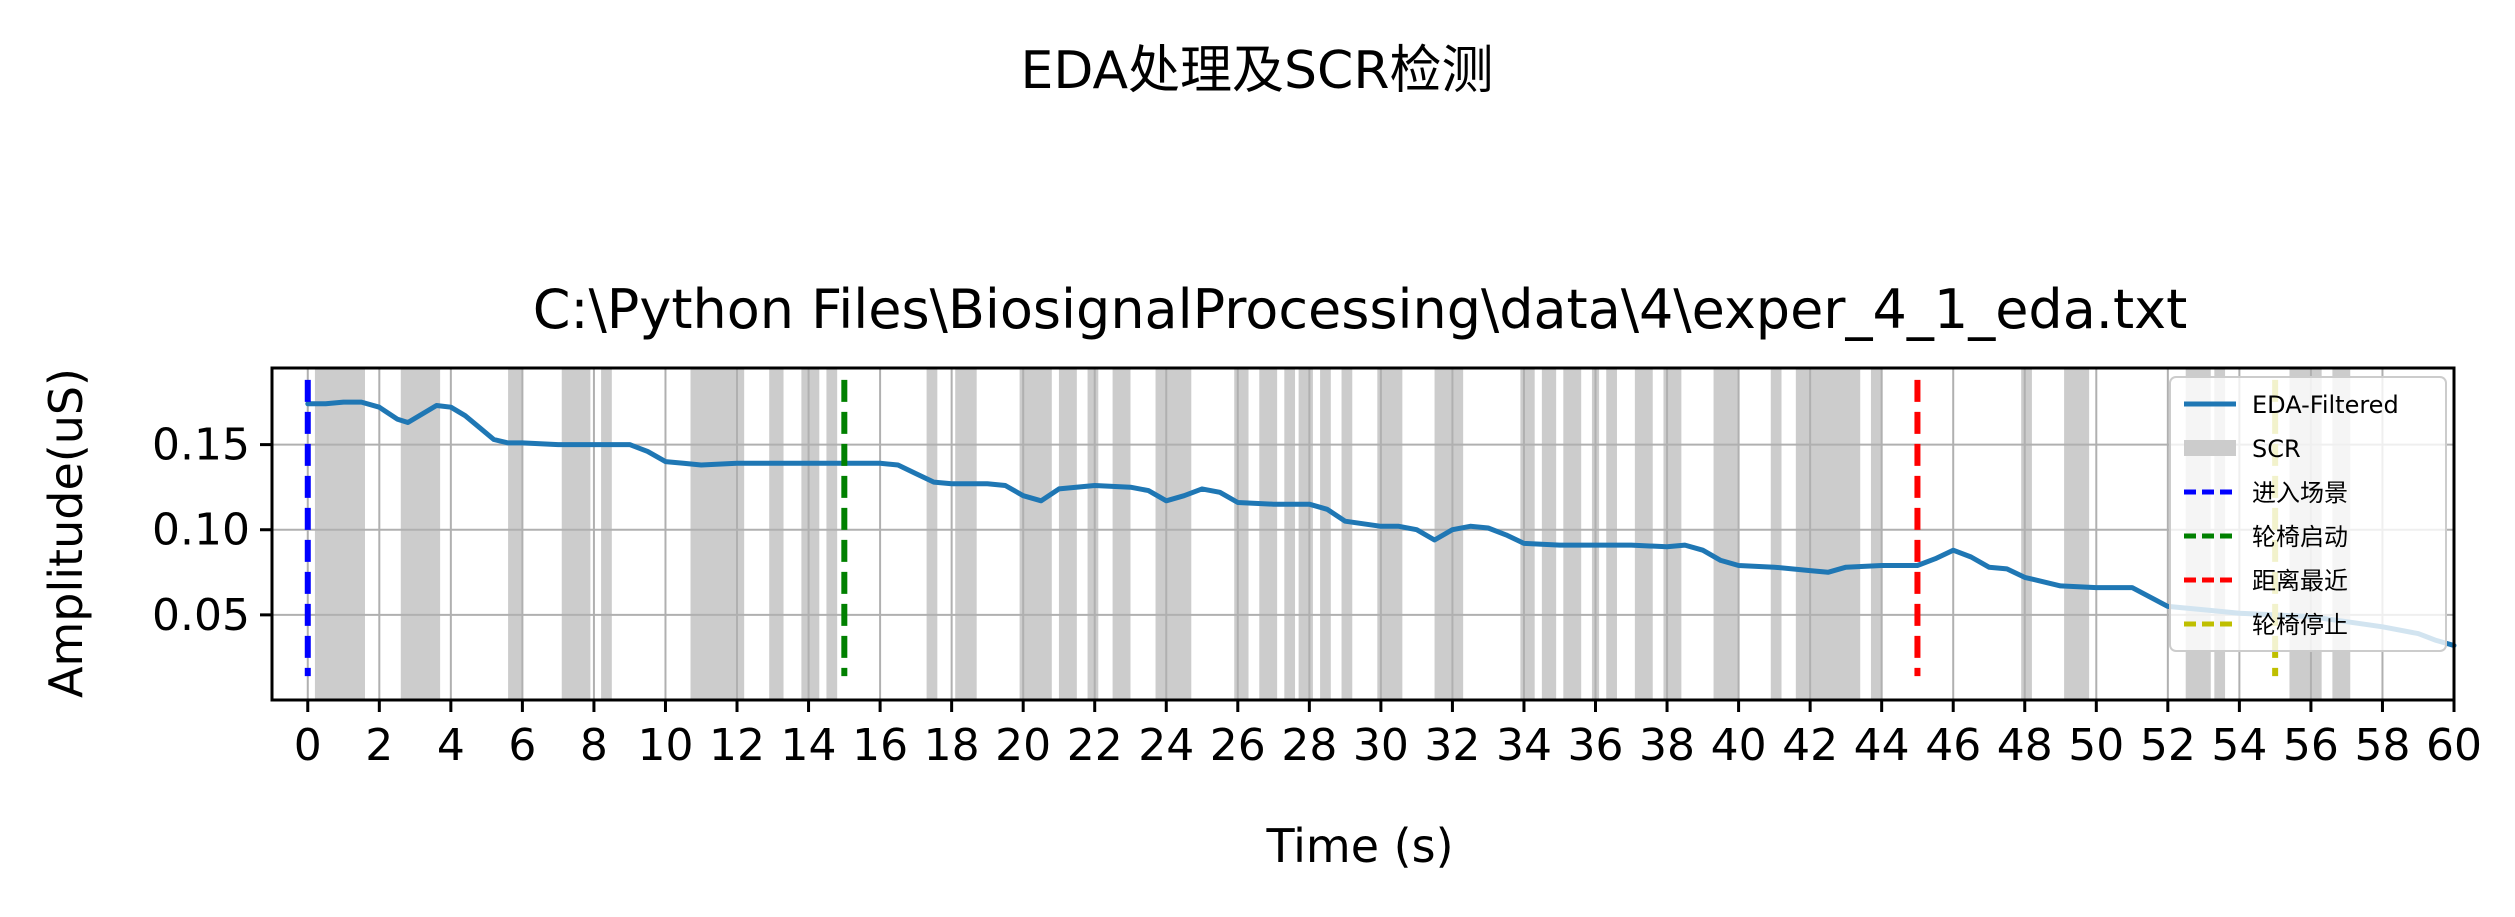 The image size is (2515, 917). Describe the element at coordinates (2300, 493) in the screenshot. I see `legend-label-2: 进入场景` at that location.